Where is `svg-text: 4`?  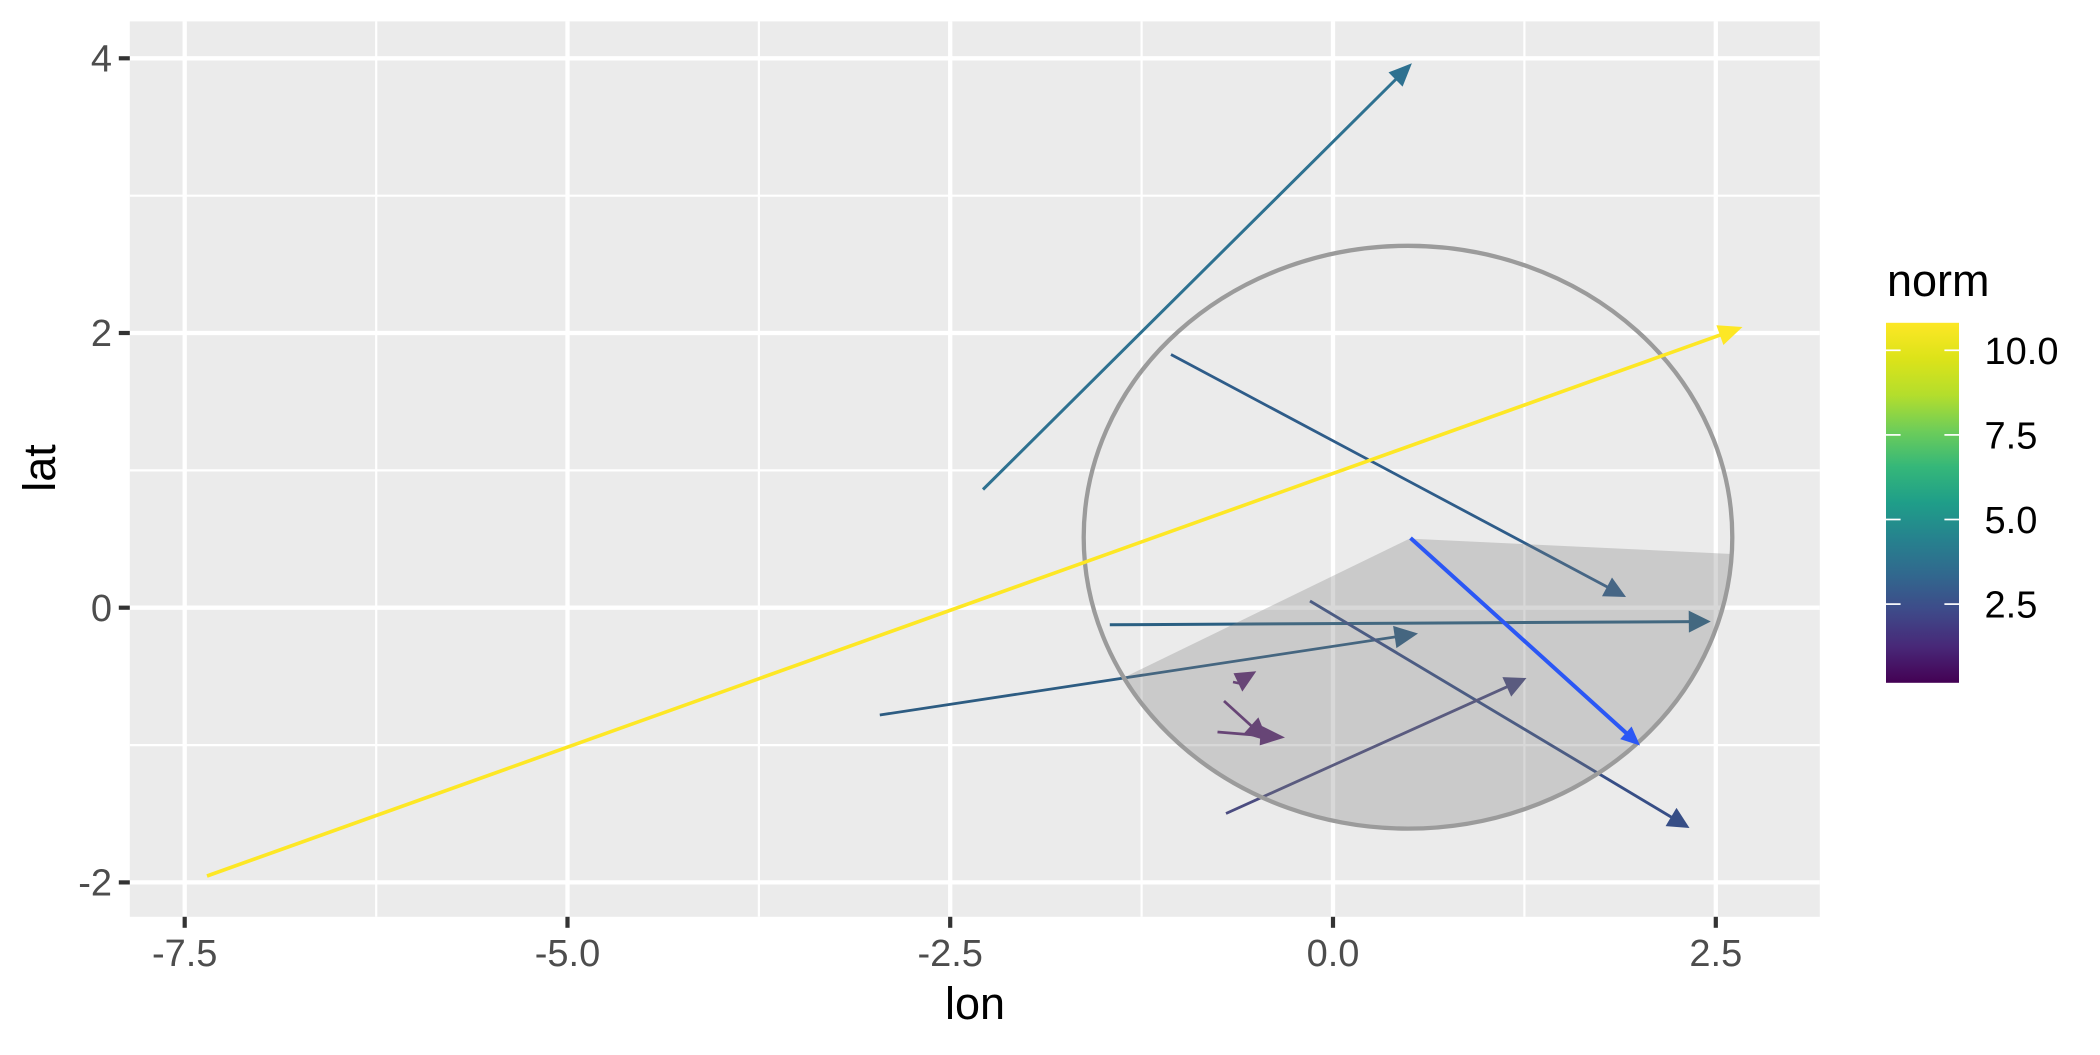 svg-text: 4 is located at coordinates (101, 60).